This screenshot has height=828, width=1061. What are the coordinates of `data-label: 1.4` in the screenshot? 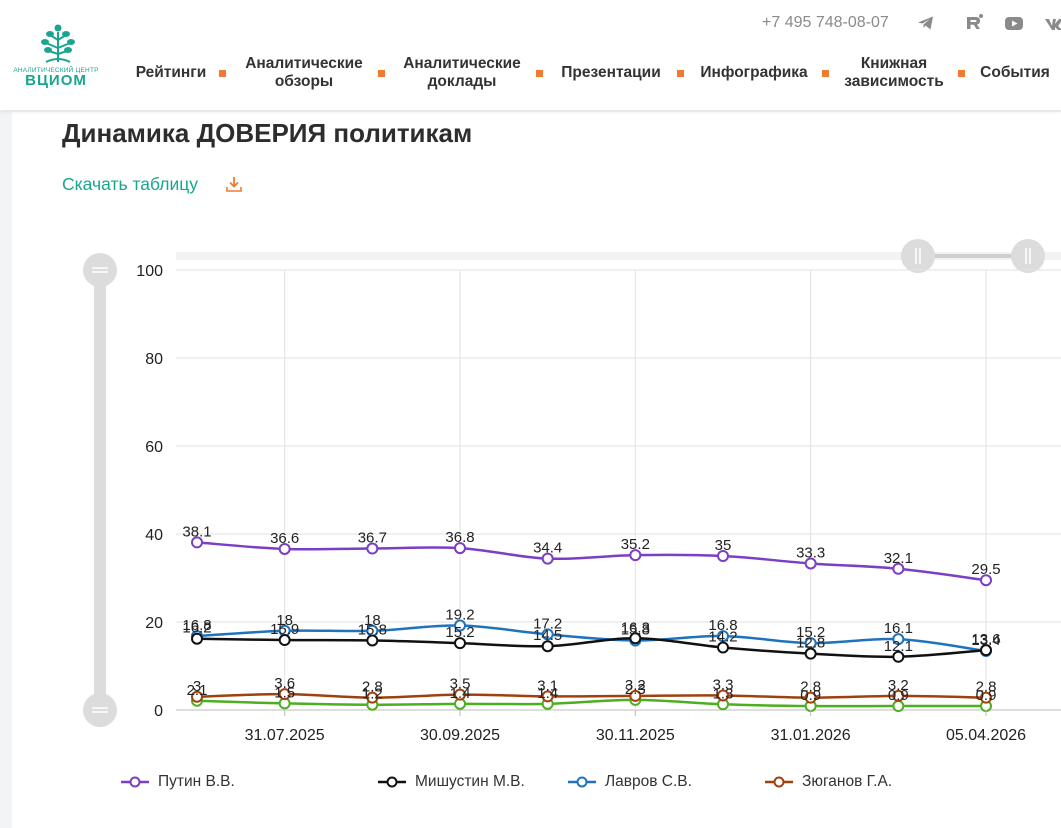 It's located at (547, 693).